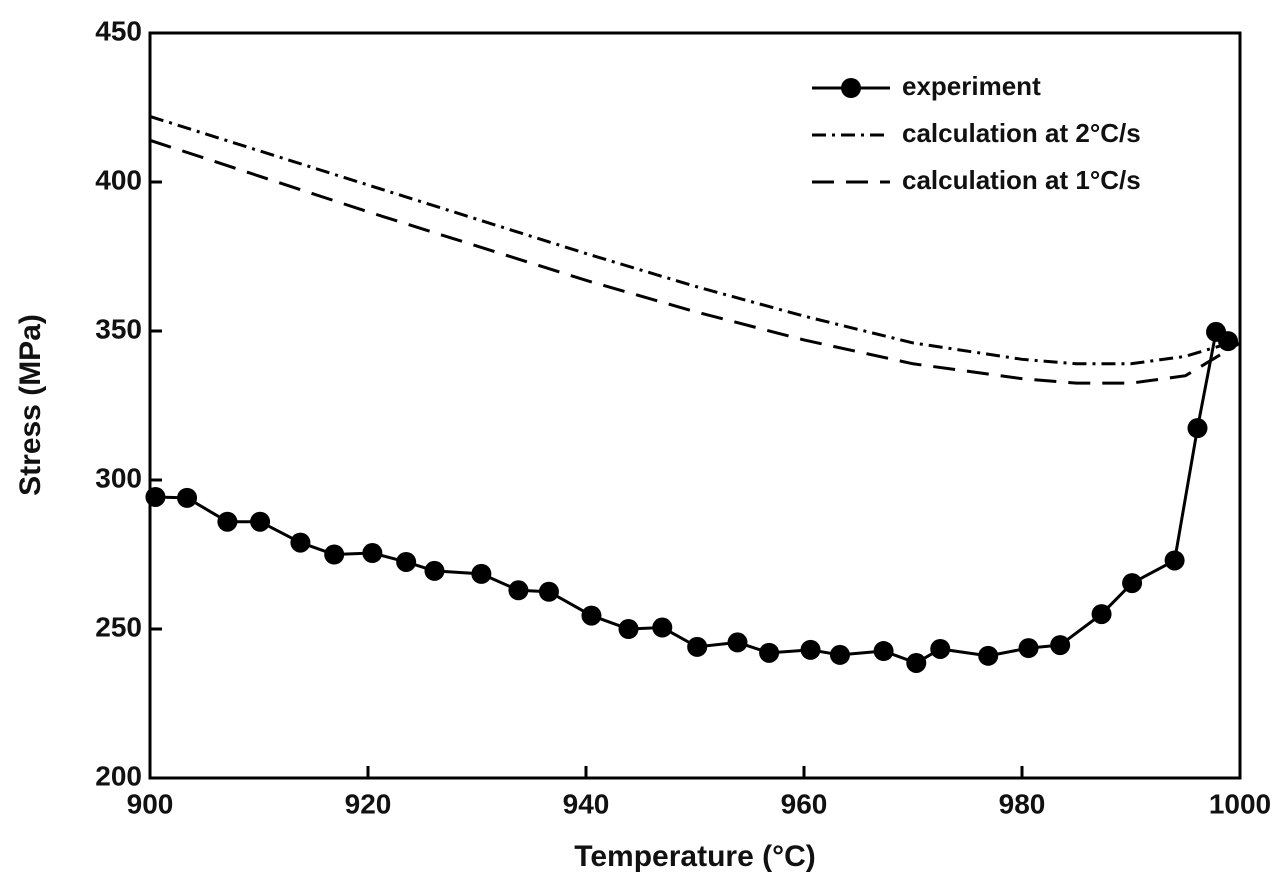  Describe the element at coordinates (694, 856) in the screenshot. I see `x-axis-label: Temperature (°C)` at that location.